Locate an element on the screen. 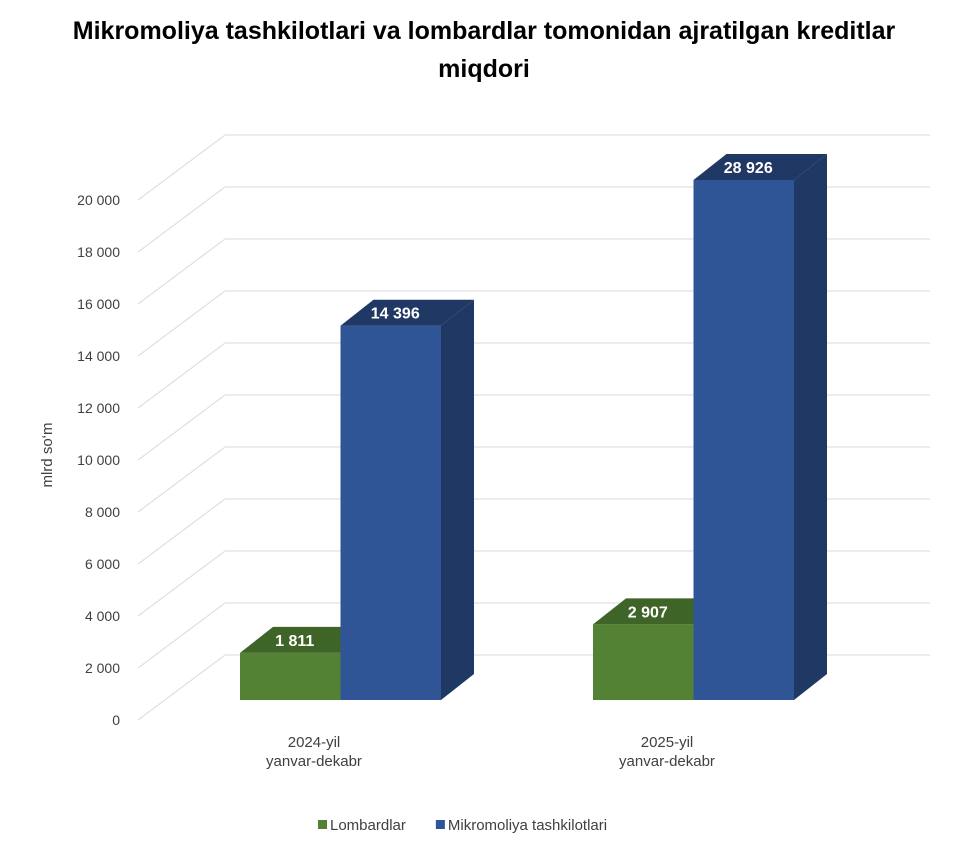 This screenshot has height=848, width=968. y-tick-label: 0 is located at coordinates (116, 720).